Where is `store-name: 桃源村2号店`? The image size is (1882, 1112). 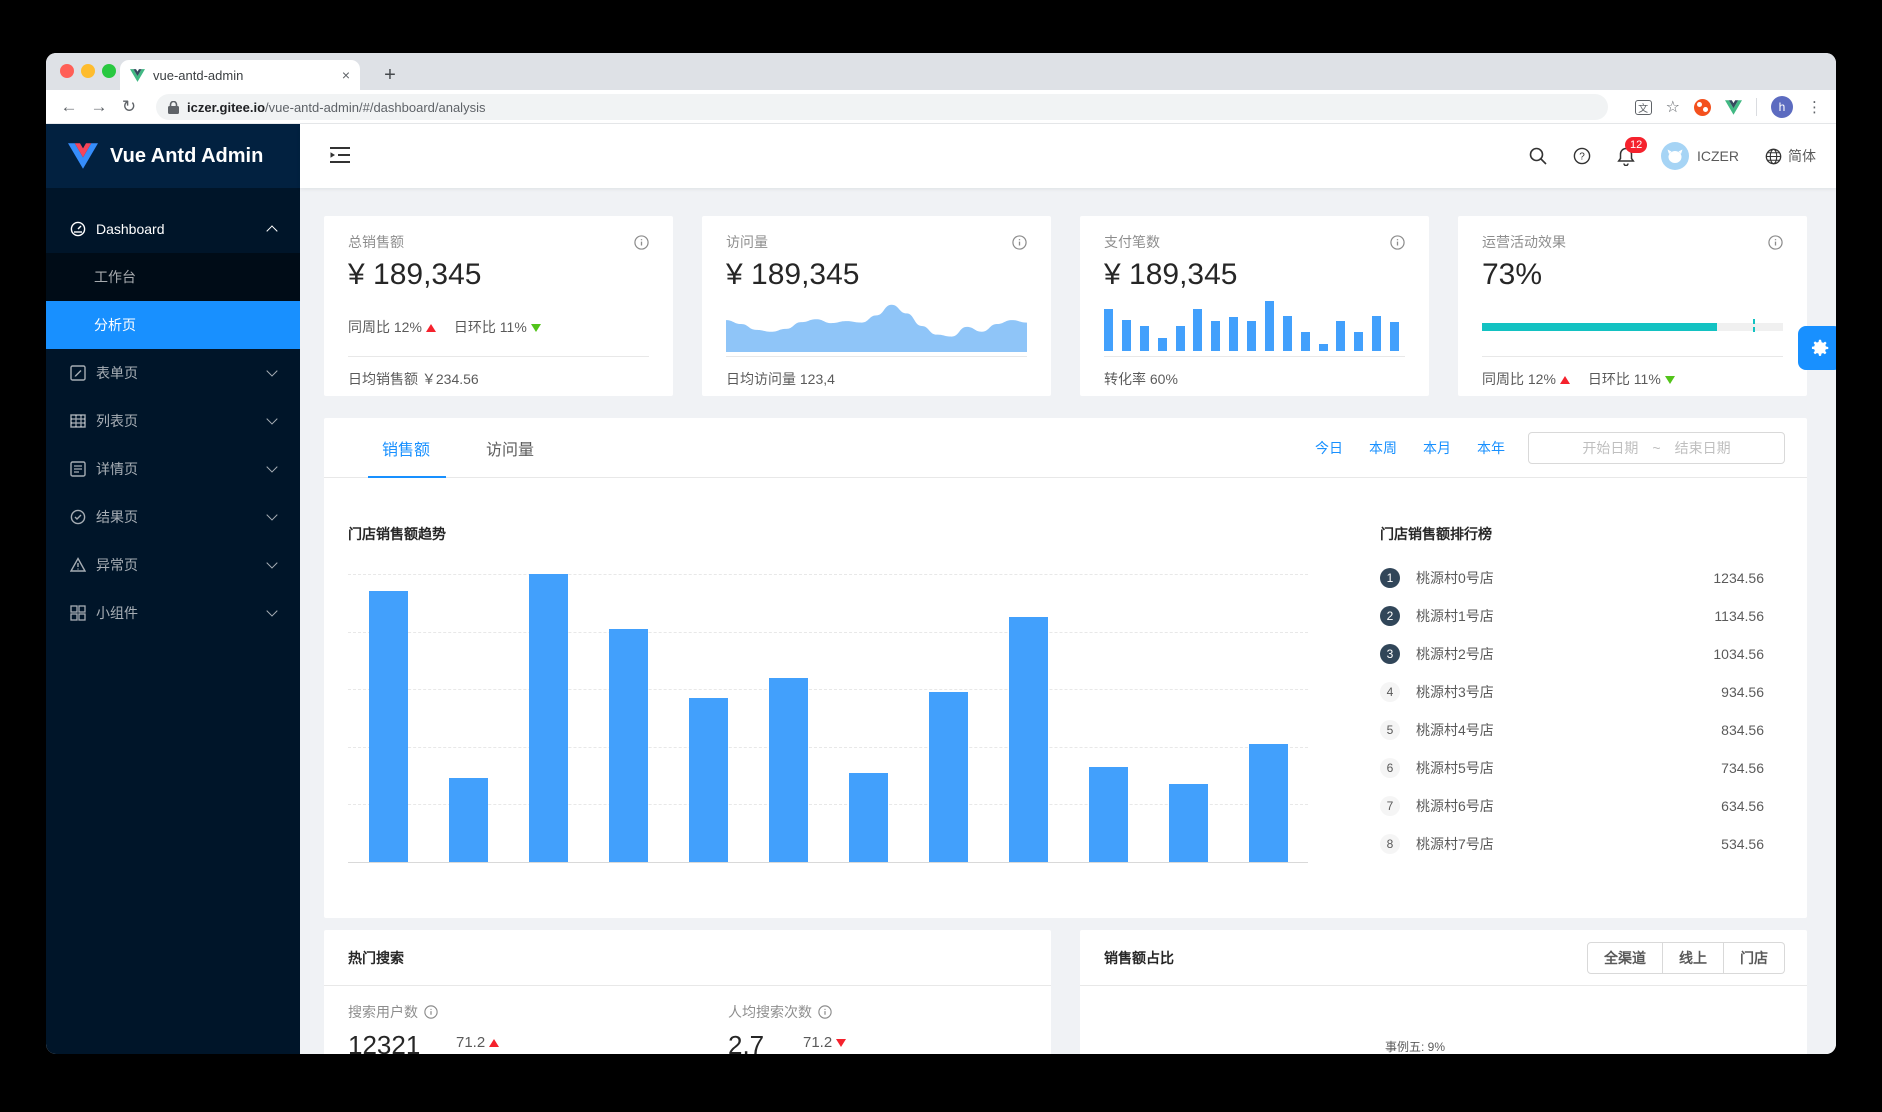
store-name: 桃源村2号店 is located at coordinates (1455, 654).